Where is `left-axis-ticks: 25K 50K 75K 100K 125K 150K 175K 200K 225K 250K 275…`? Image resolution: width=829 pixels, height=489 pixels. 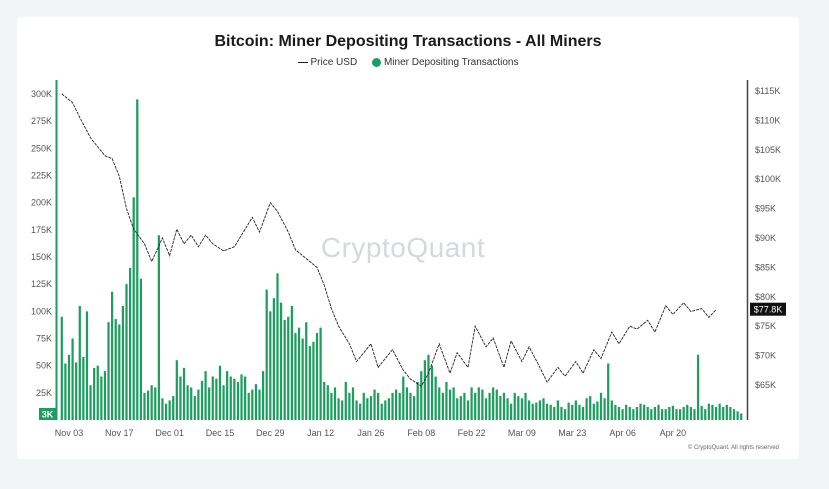
left-axis-ticks: 25K 50K 75K 100K 125K 150K 175K 200K 225K 250K 275… is located at coordinates (41, 243).